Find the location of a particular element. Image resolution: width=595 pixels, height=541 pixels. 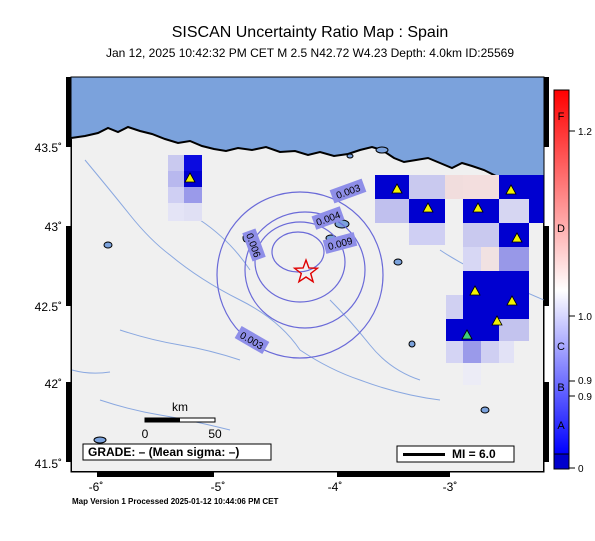

map-title: SISCAN Uncertainty Ratio Map : Spain is located at coordinates (310, 32).